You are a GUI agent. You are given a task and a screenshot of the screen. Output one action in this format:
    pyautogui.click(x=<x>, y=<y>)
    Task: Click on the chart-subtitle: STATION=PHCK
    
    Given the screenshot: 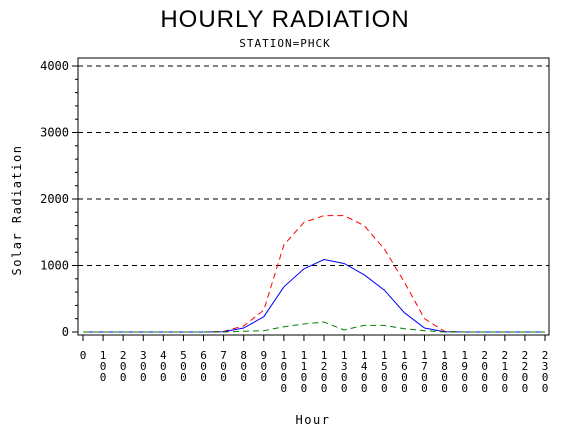 What is the action you would take?
    pyautogui.click(x=285, y=43)
    